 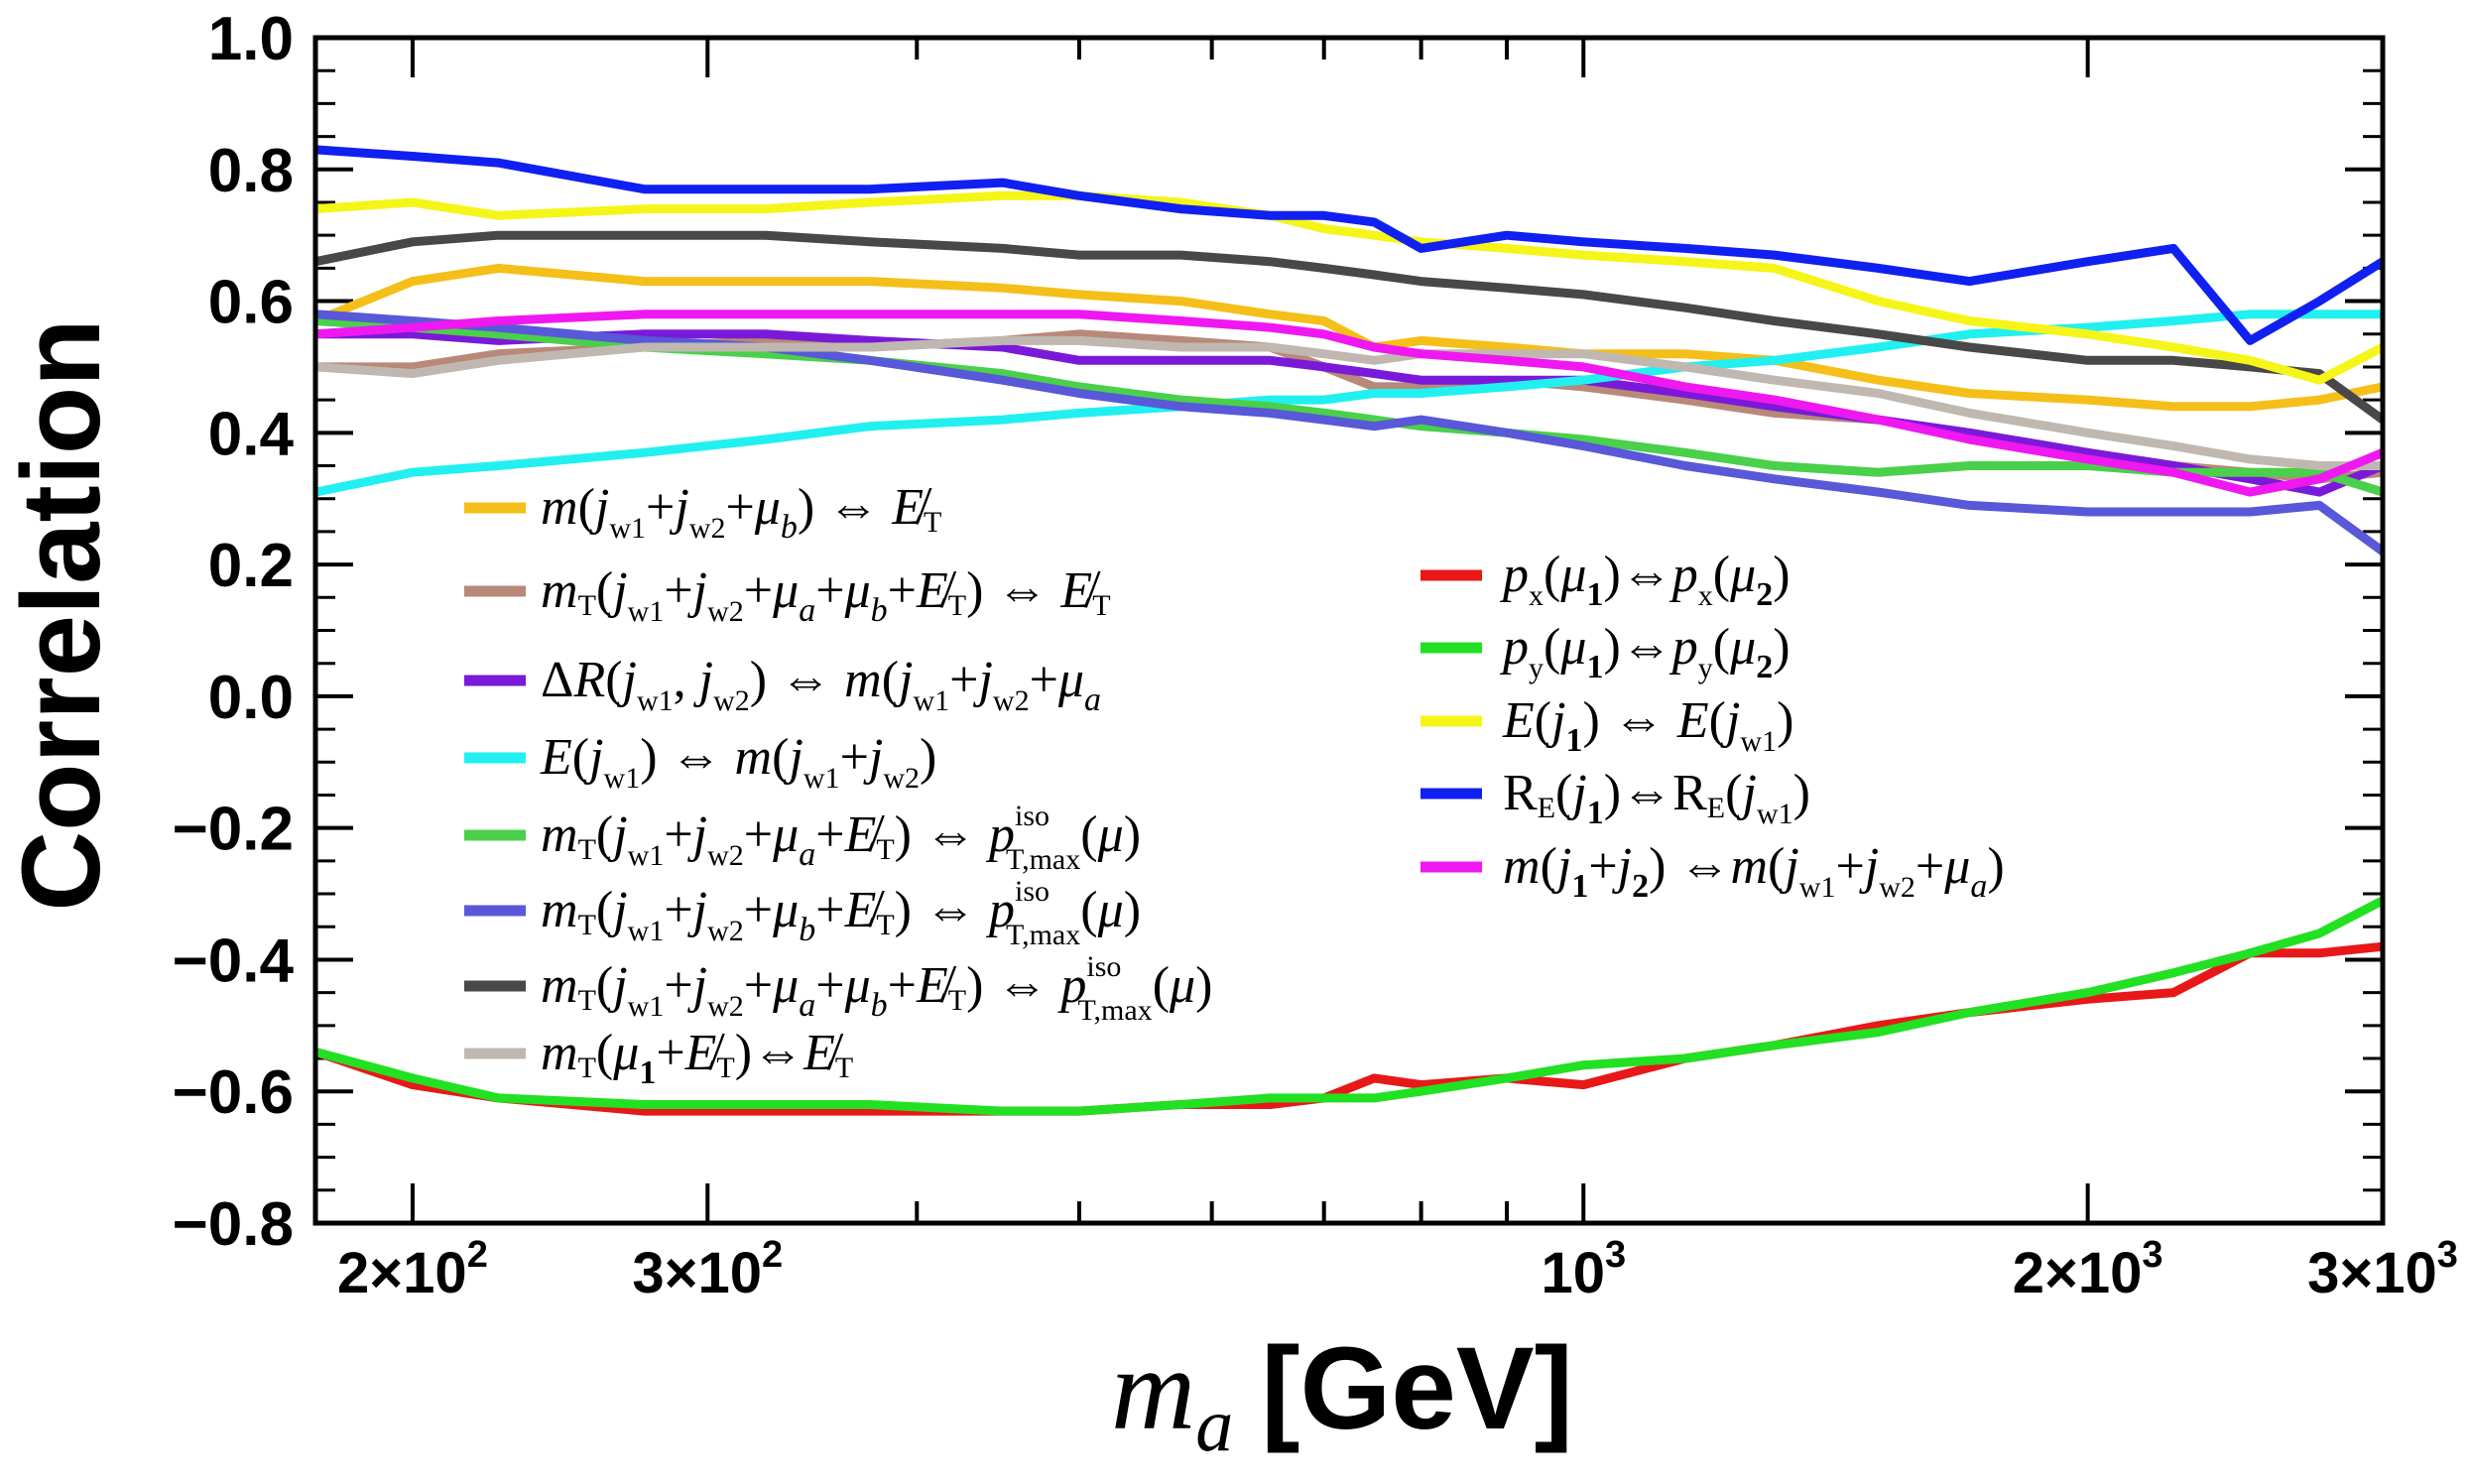 What do you see at coordinates (1657, 798) in the screenshot?
I see `svg-text: RE(j1)⇔RE(jw1)` at bounding box center [1657, 798].